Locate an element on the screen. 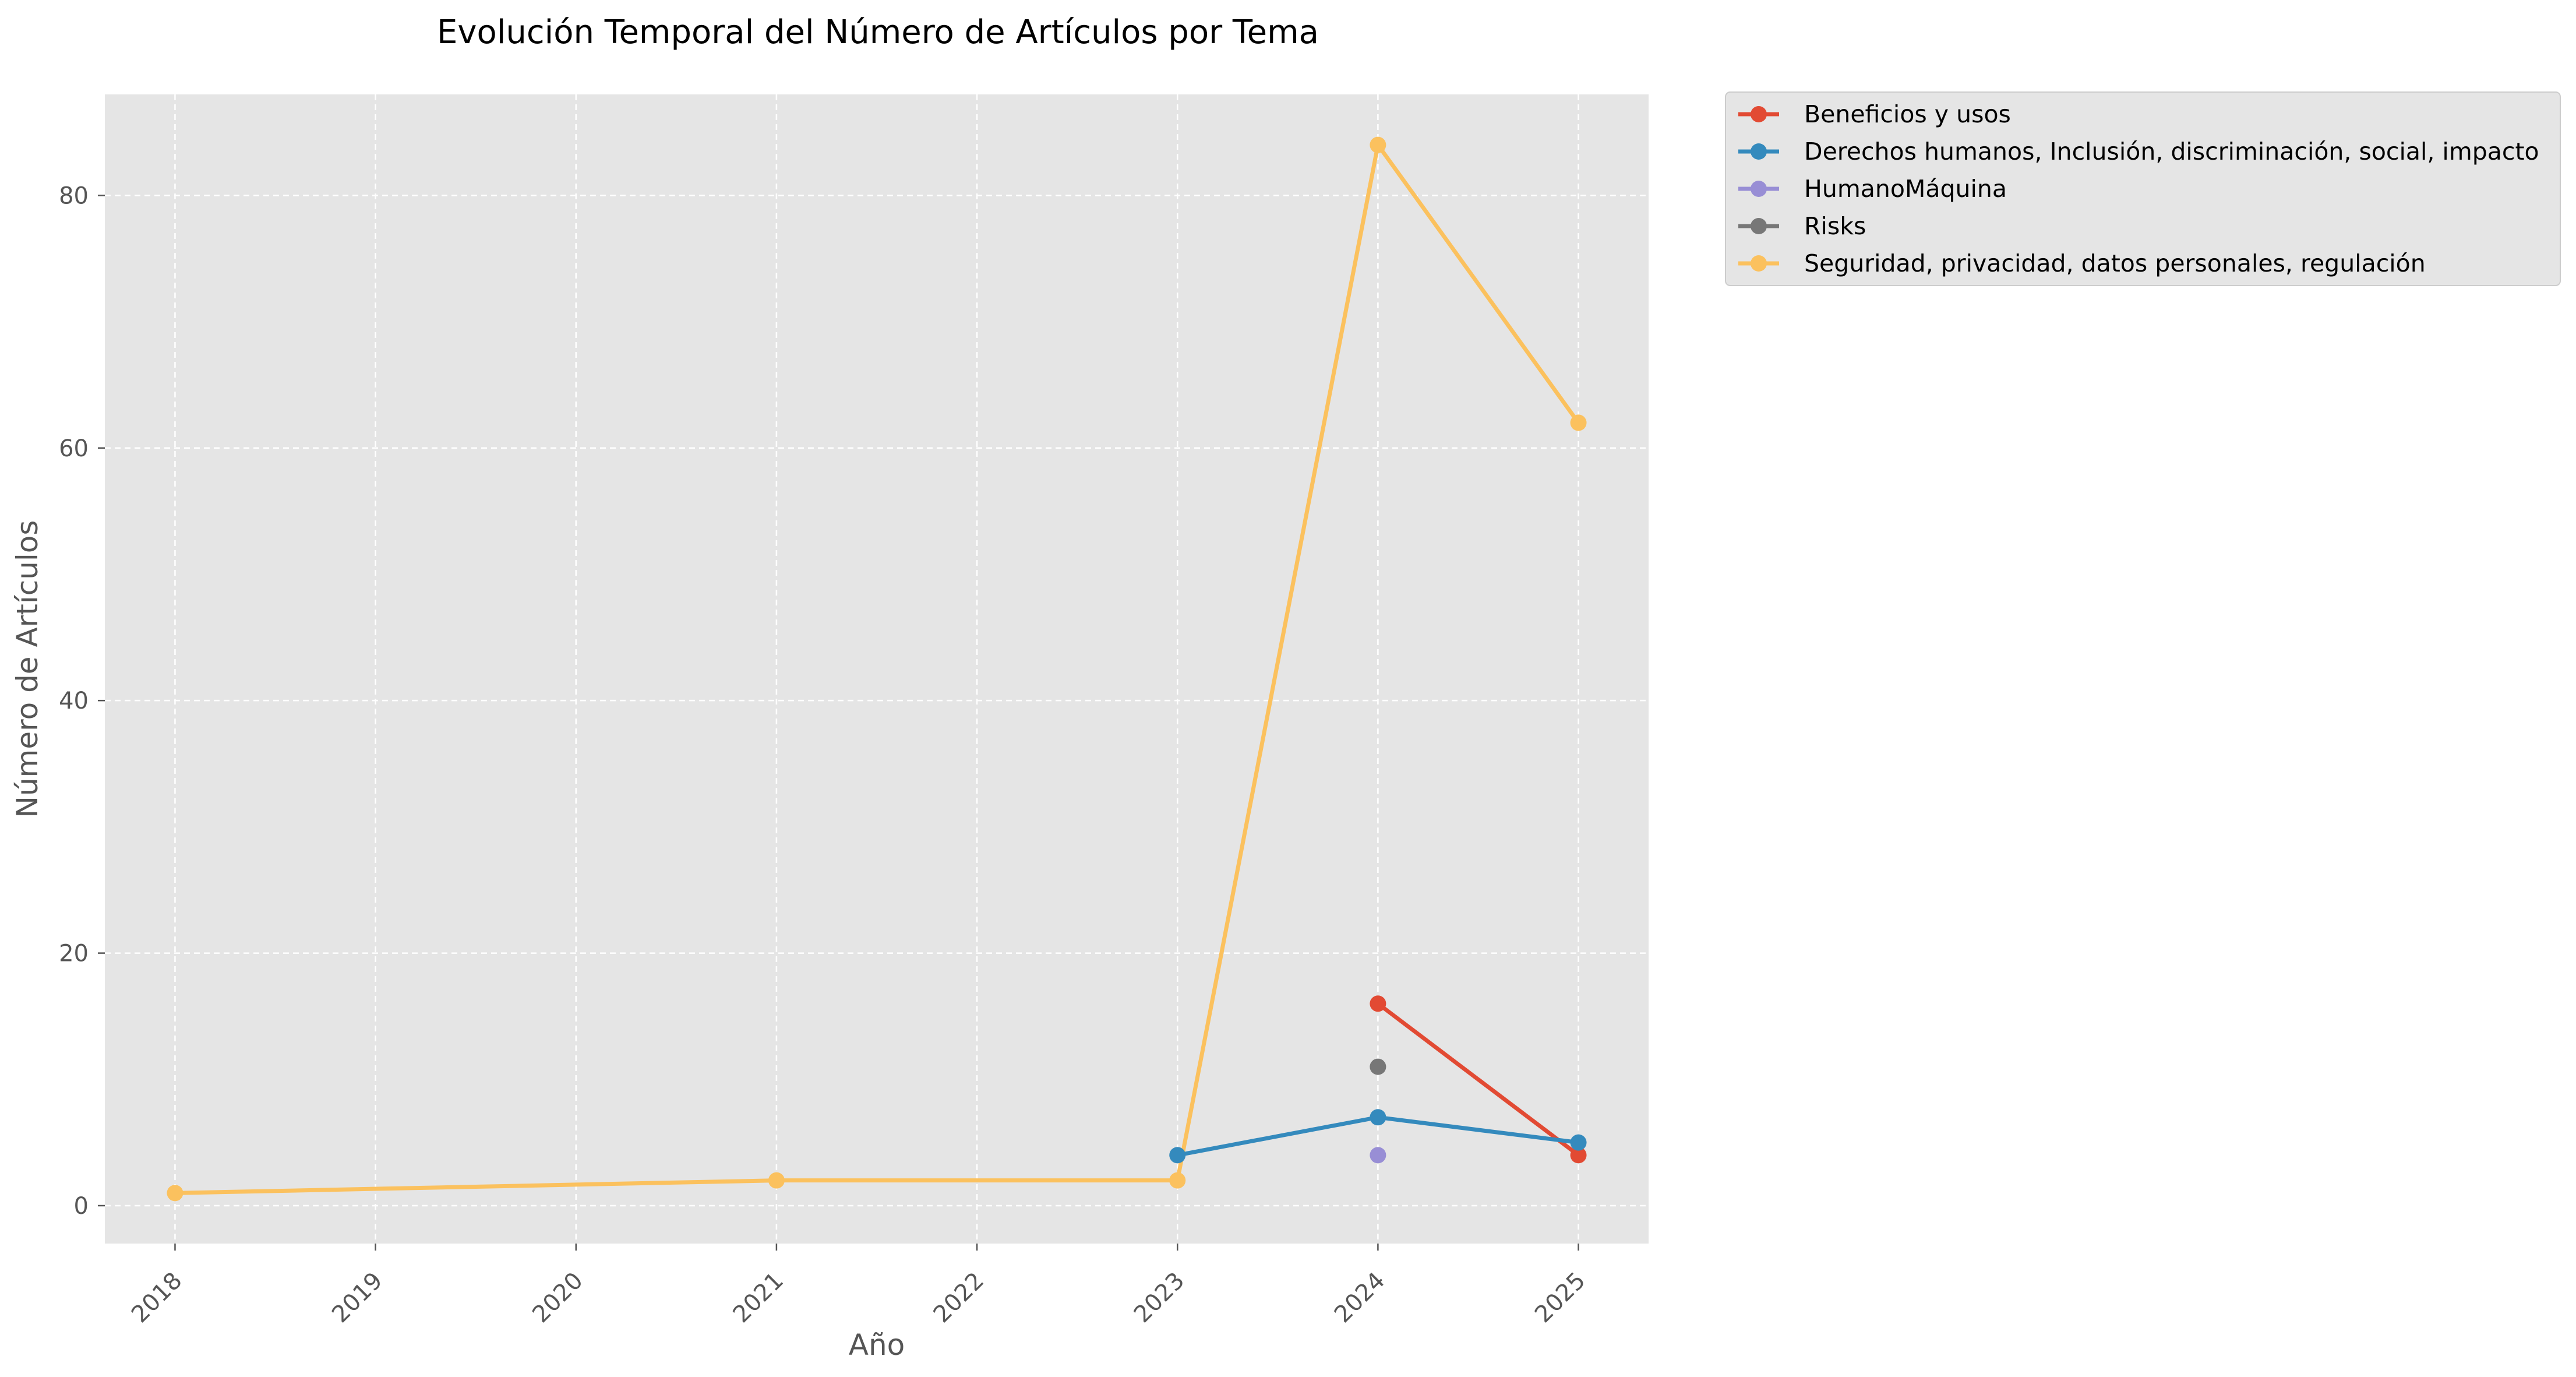 The height and width of the screenshot is (1377, 2576). legend-box is located at coordinates (2143, 189).